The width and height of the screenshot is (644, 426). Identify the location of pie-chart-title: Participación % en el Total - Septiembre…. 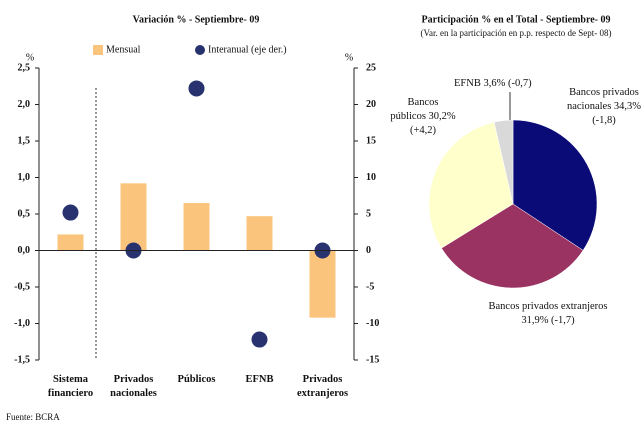
(516, 19).